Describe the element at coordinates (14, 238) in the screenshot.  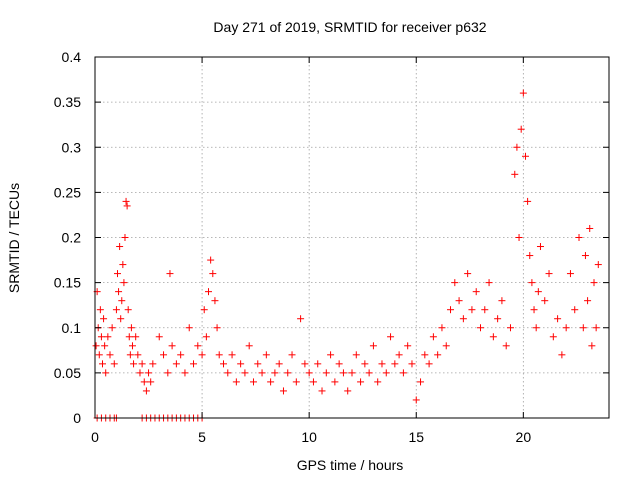
I see `y-axis-label: SRMTID / TECUs` at that location.